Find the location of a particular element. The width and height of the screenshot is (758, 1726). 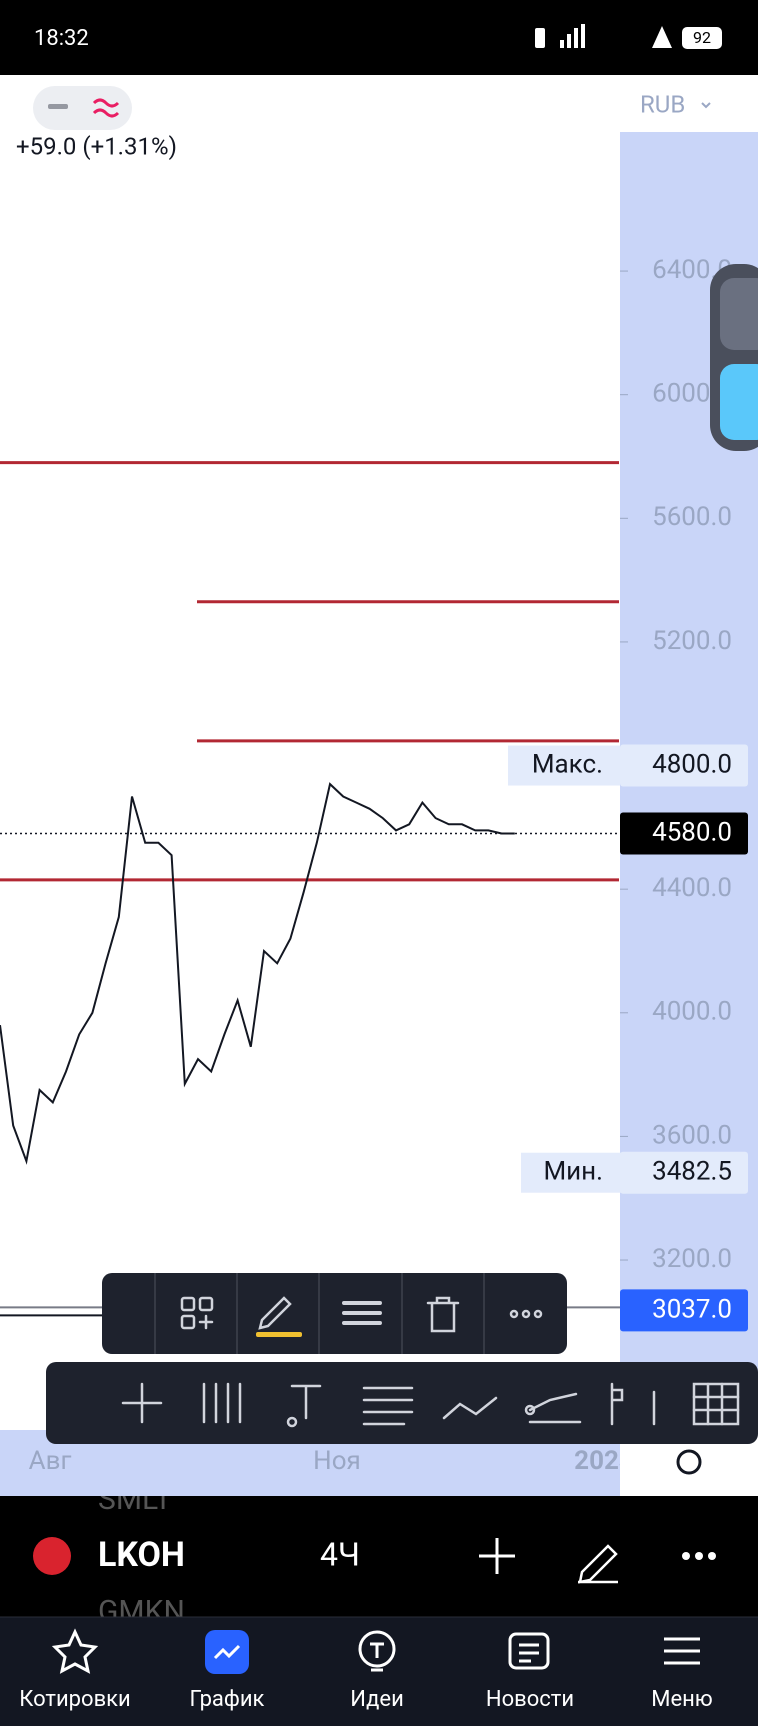

price-label: 4580.0 is located at coordinates (692, 832).